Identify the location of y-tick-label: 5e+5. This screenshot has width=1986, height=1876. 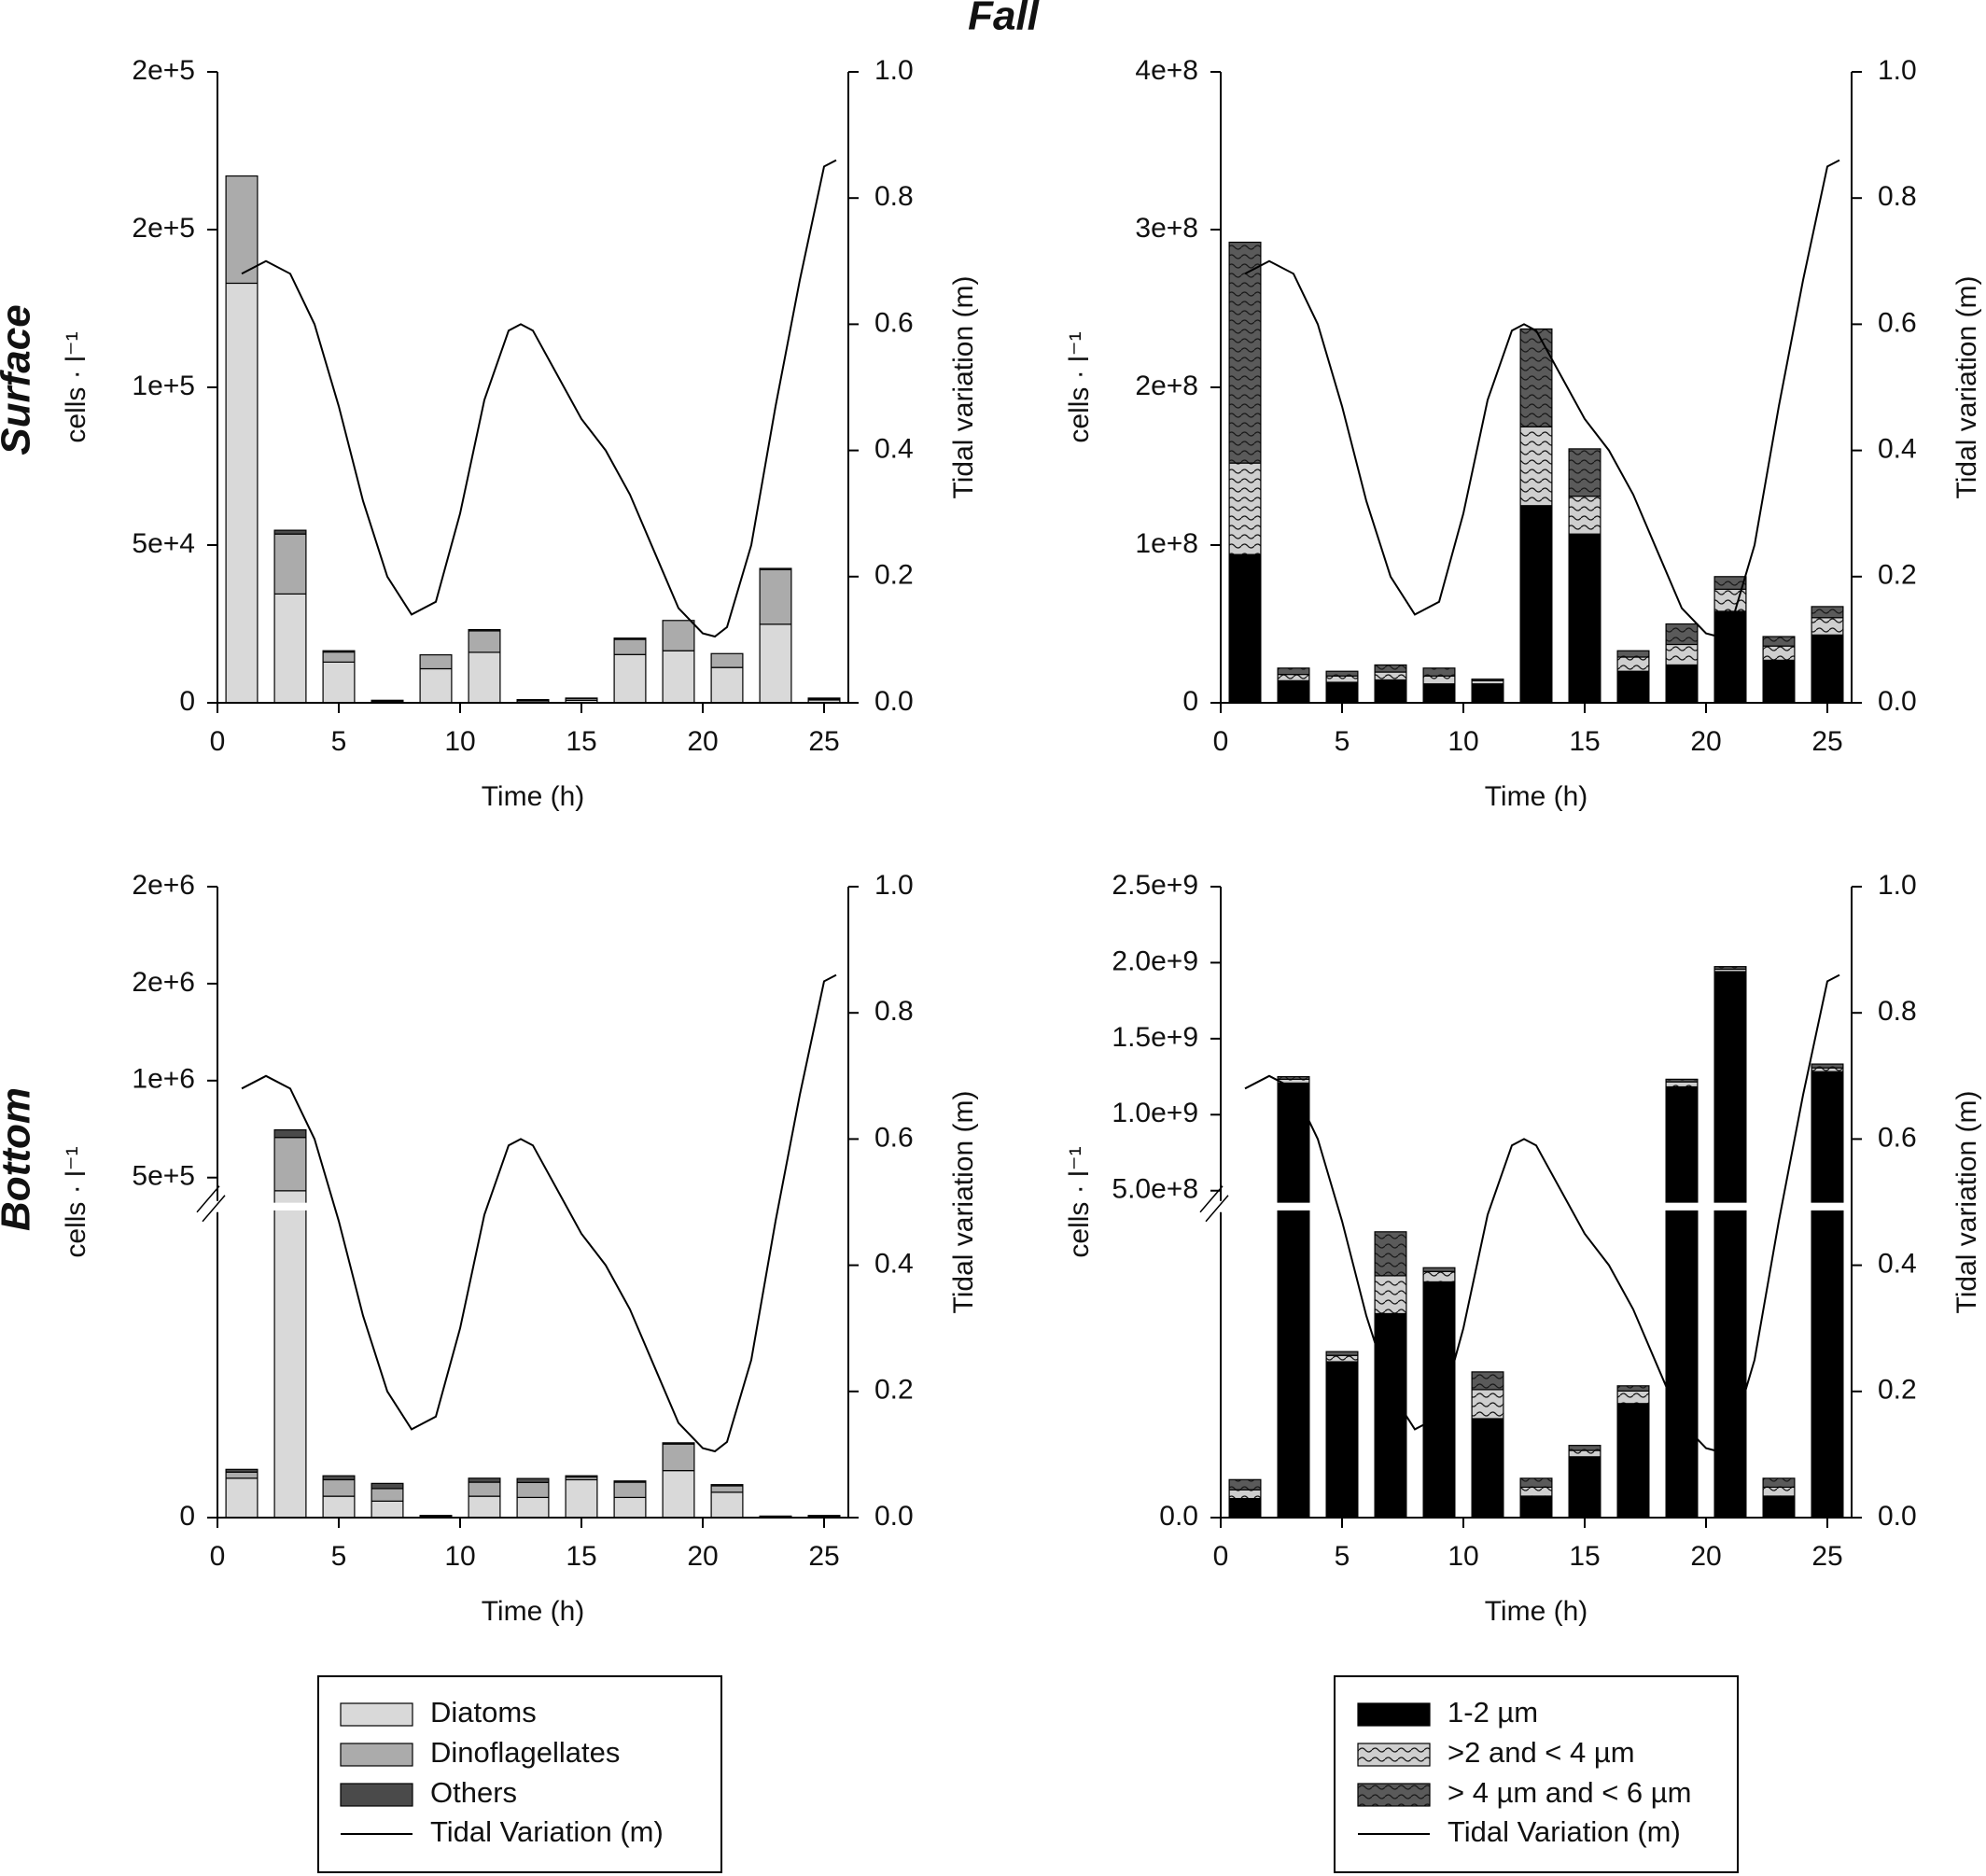
(163, 1176).